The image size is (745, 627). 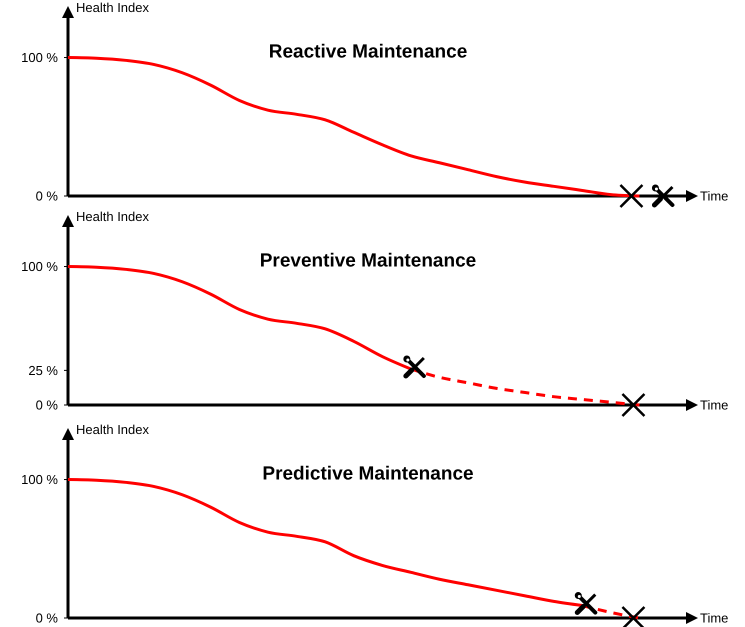 What do you see at coordinates (368, 51) in the screenshot?
I see `text: Reactive Maintenance` at bounding box center [368, 51].